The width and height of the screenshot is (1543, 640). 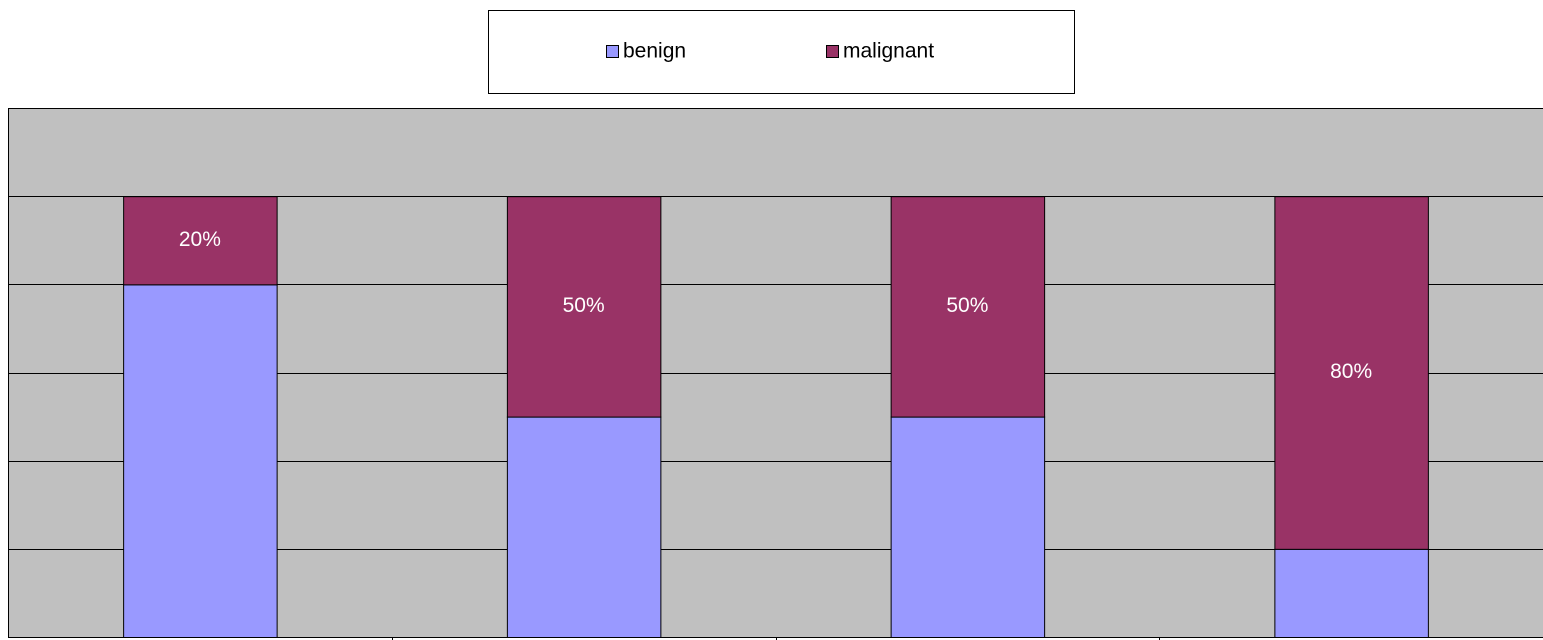 I want to click on legend-label: benign, so click(x=654, y=51).